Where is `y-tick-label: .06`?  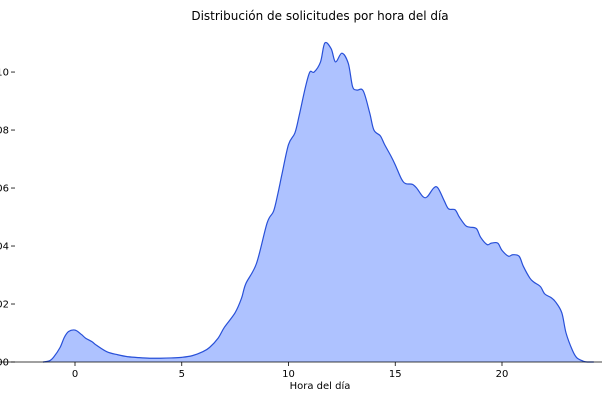
y-tick-label: .06 is located at coordinates (4, 189).